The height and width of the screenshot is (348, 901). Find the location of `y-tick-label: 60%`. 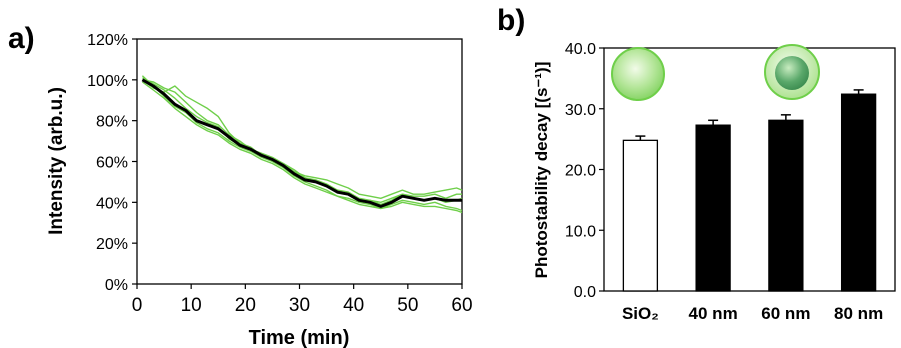

y-tick-label: 60% is located at coordinates (112, 163).